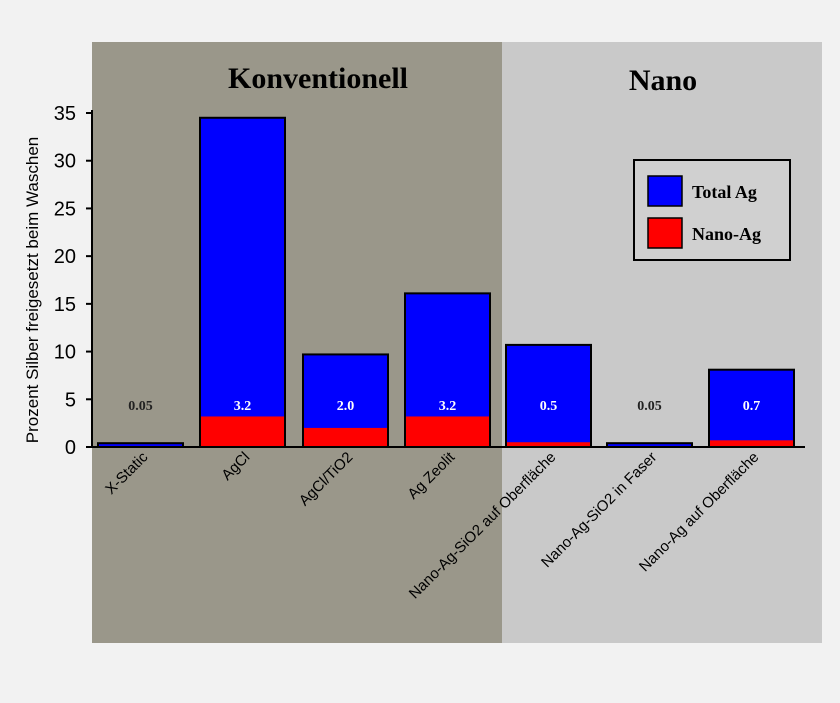  I want to click on y-tick-label: 0, so click(70, 448).